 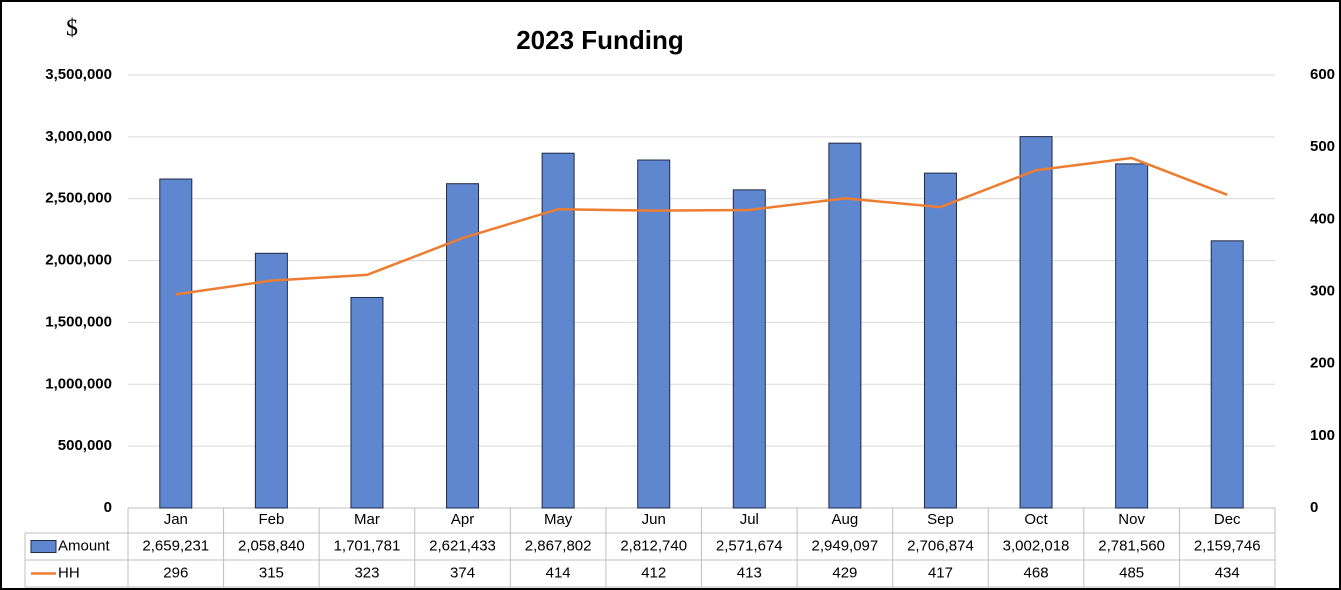 What do you see at coordinates (271, 572) in the screenshot?
I see `table-value: 315` at bounding box center [271, 572].